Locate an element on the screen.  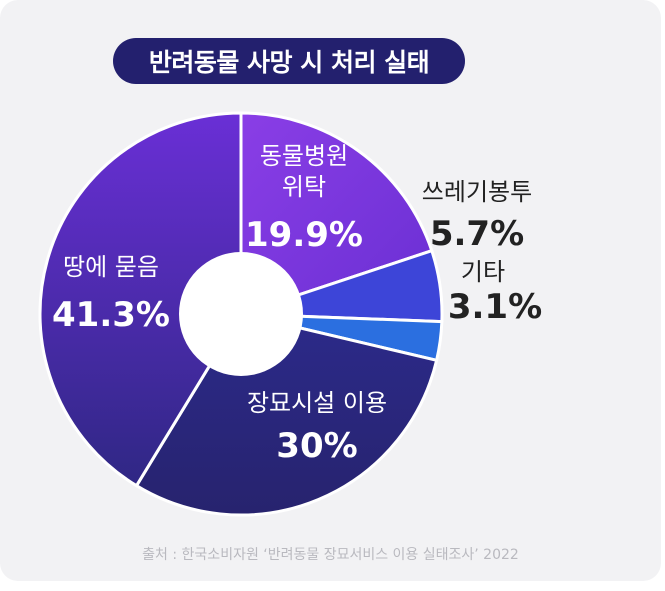
slice-vet-clinic is located at coordinates (336, 213).